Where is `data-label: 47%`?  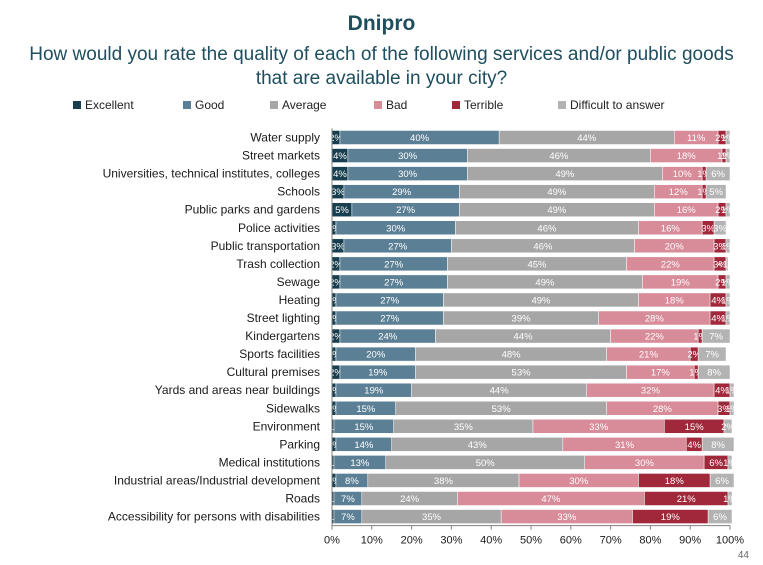
data-label: 47% is located at coordinates (551, 499).